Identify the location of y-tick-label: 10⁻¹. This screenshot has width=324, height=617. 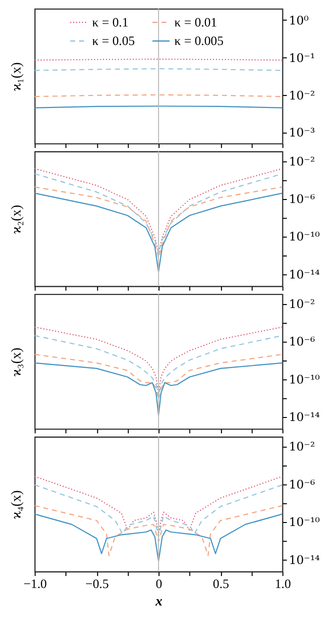
(301, 57).